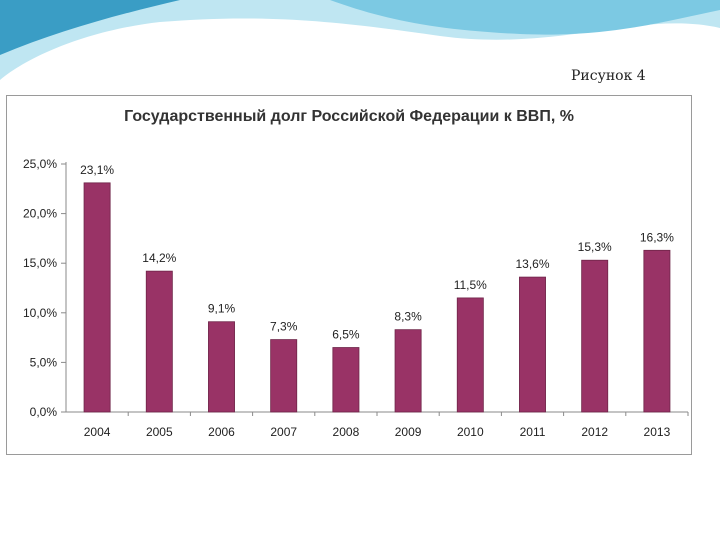  I want to click on header-wave-mid, so click(525, 17).